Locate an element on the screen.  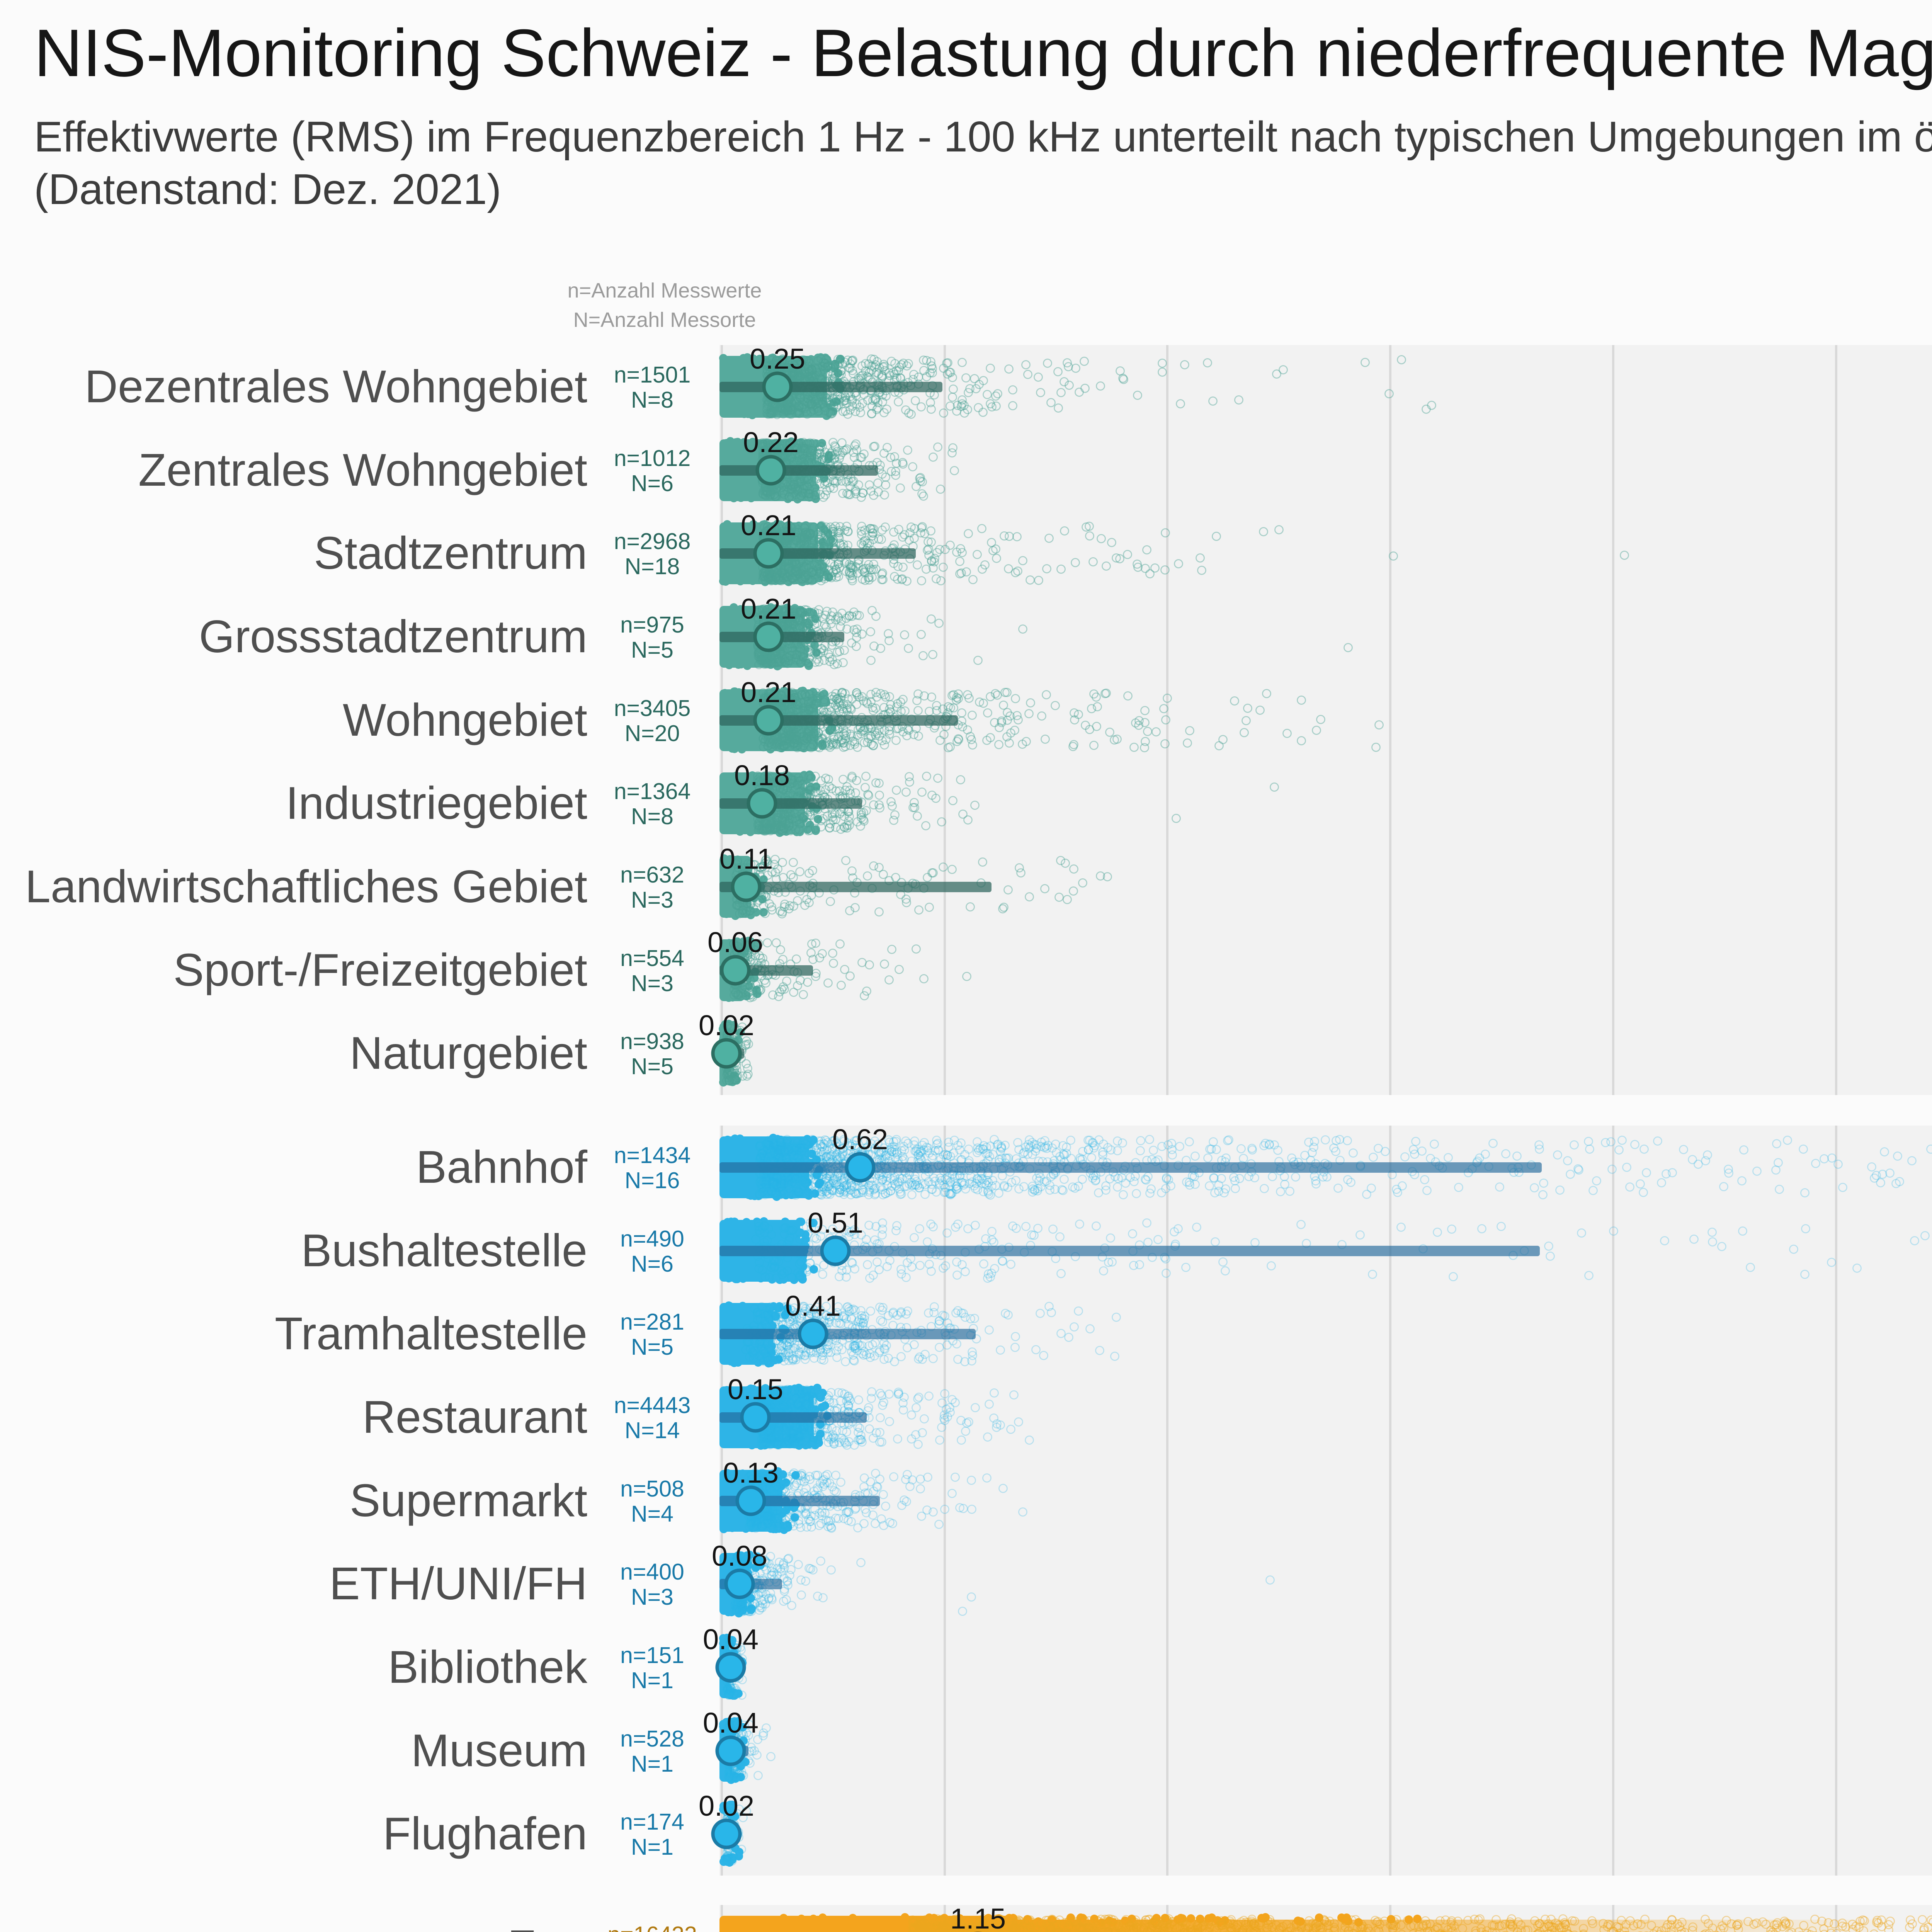
svg-text: 0.11 is located at coordinates (746, 859).